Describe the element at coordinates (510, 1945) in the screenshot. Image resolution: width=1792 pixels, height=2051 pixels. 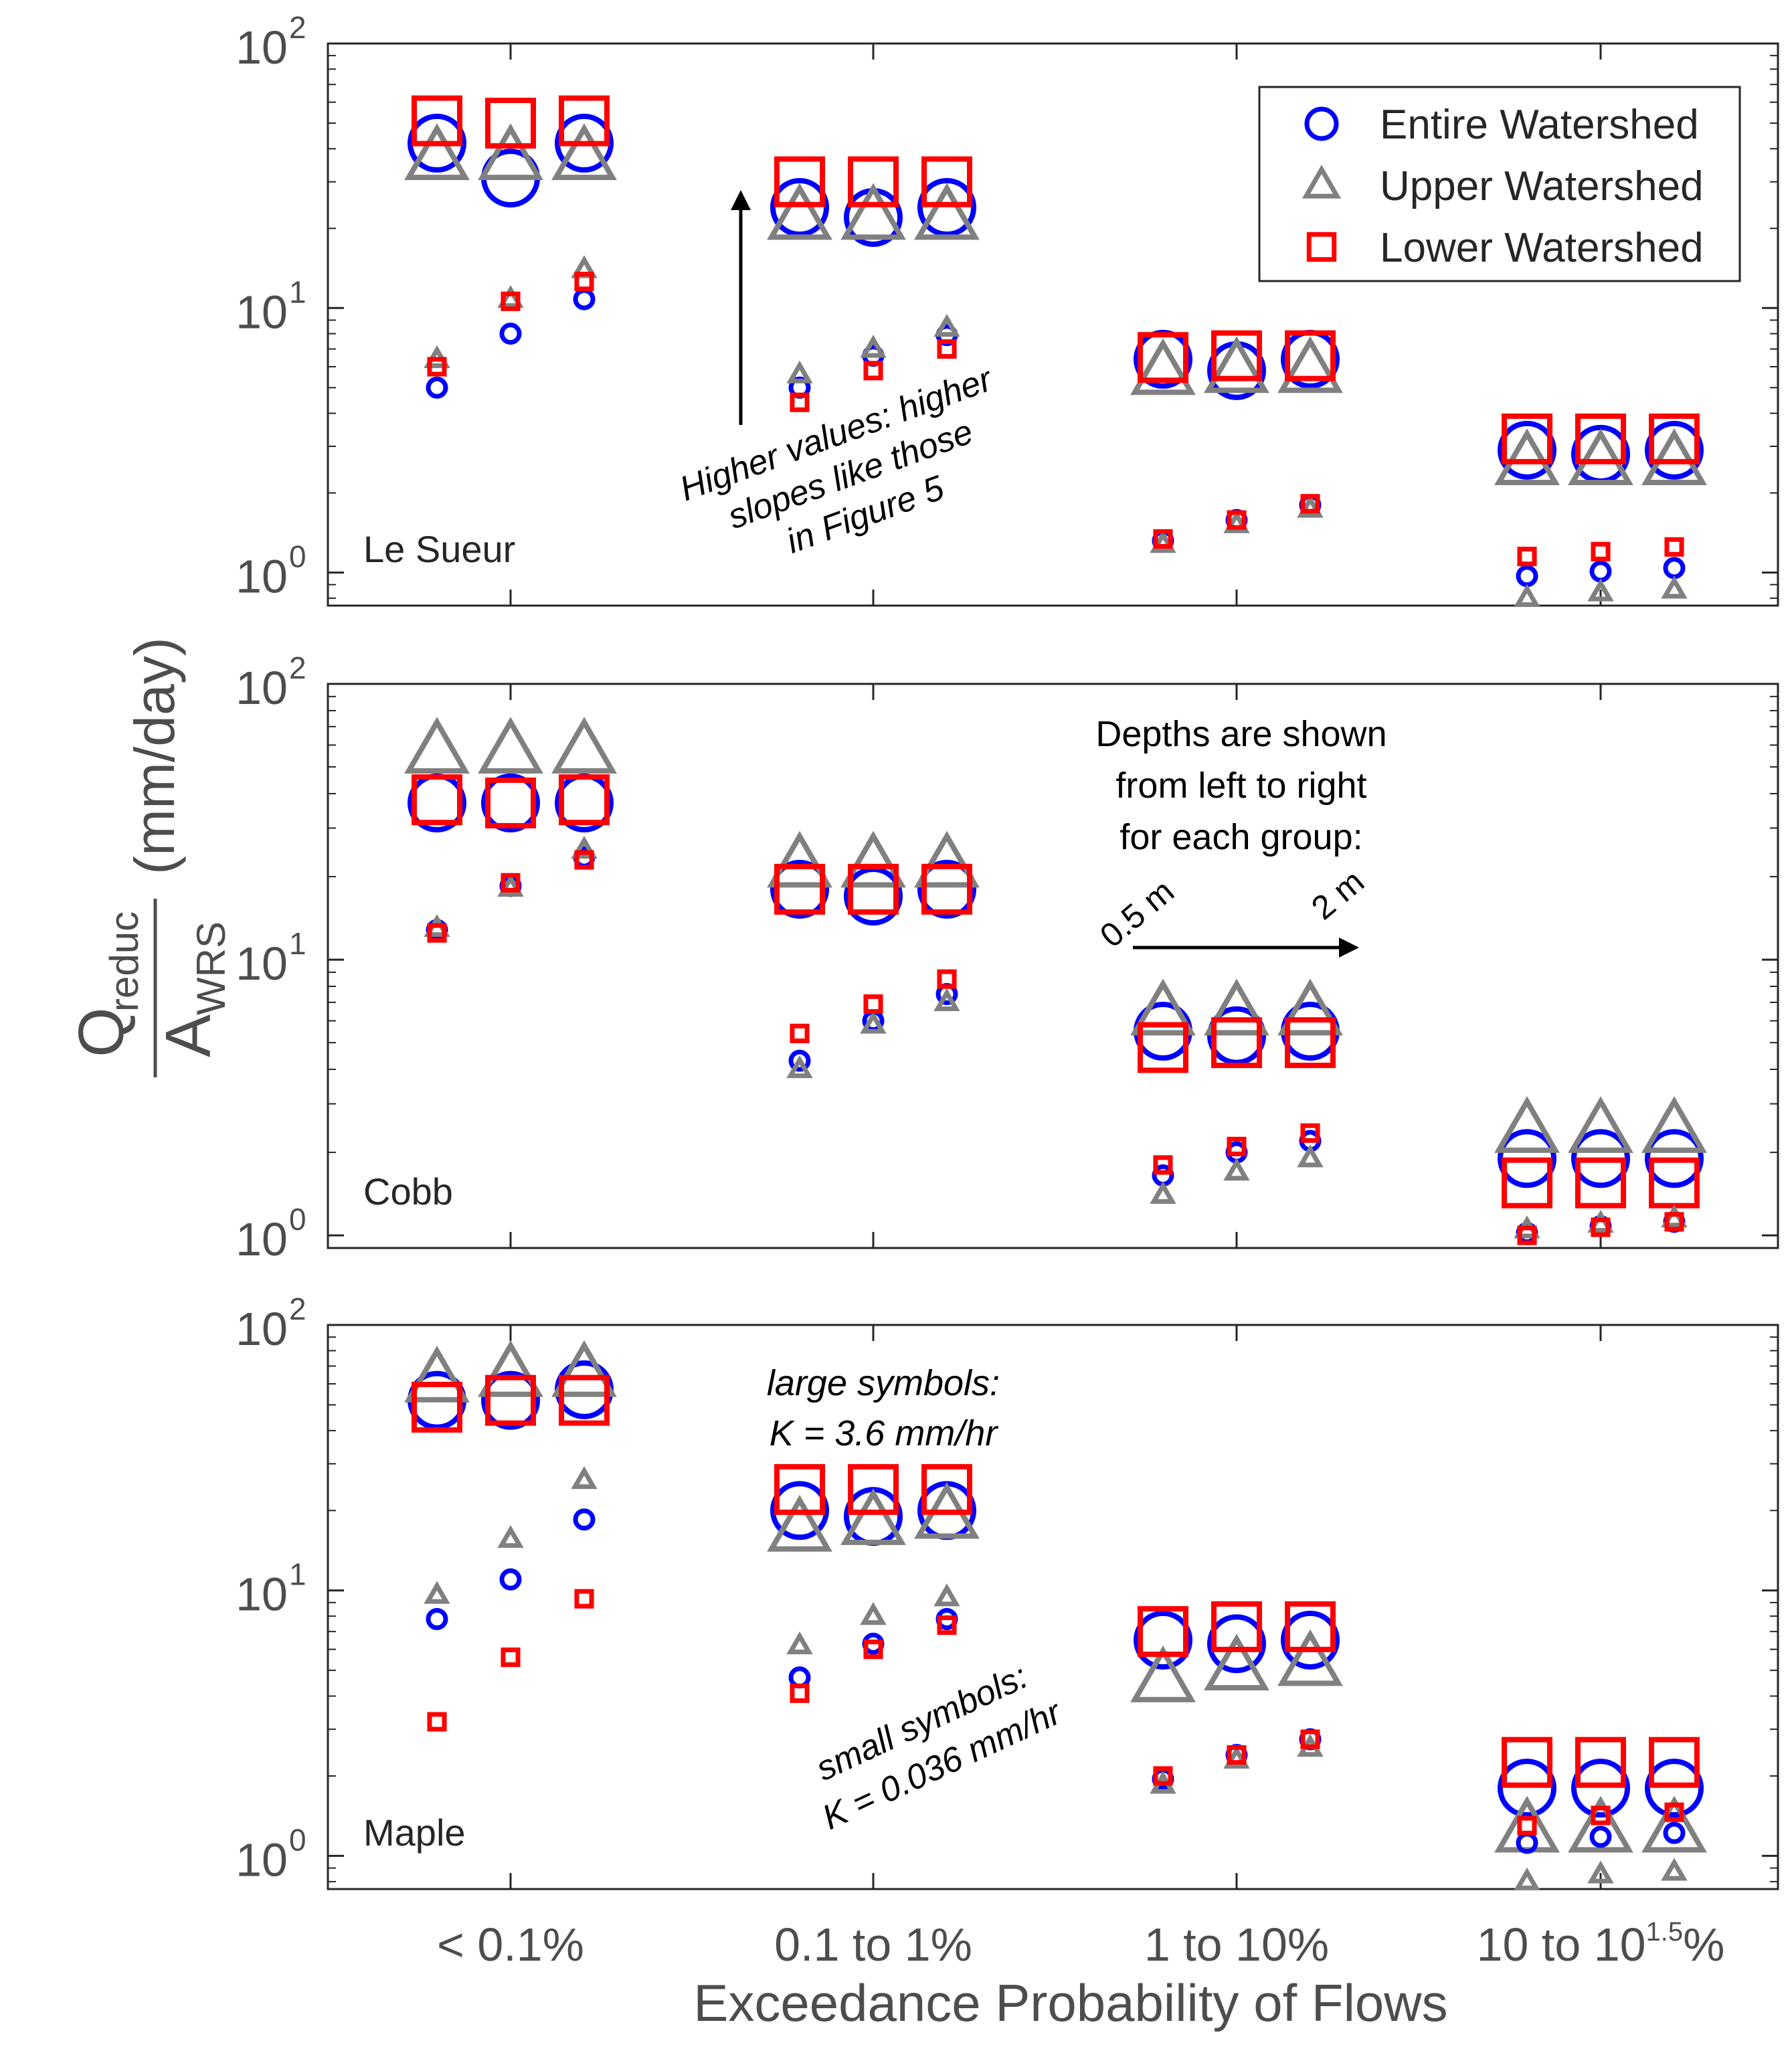
I see `x-tick-label: < 0.1%` at that location.